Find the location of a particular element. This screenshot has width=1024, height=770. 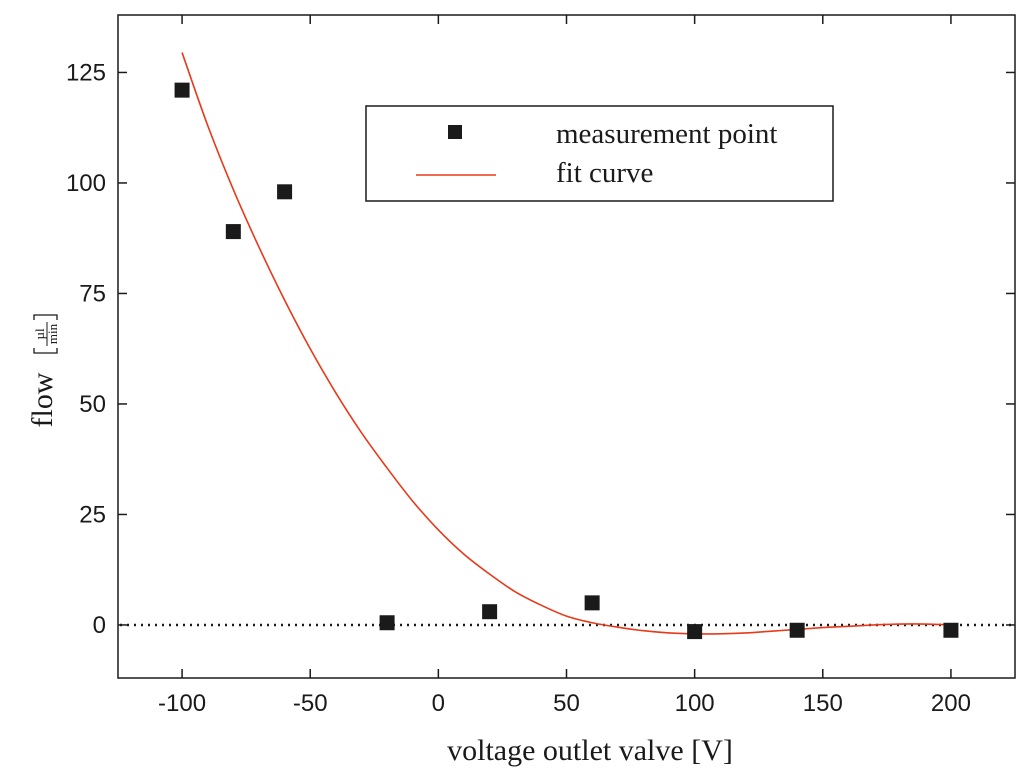

legend: measurement point fit curve is located at coordinates (599, 153).